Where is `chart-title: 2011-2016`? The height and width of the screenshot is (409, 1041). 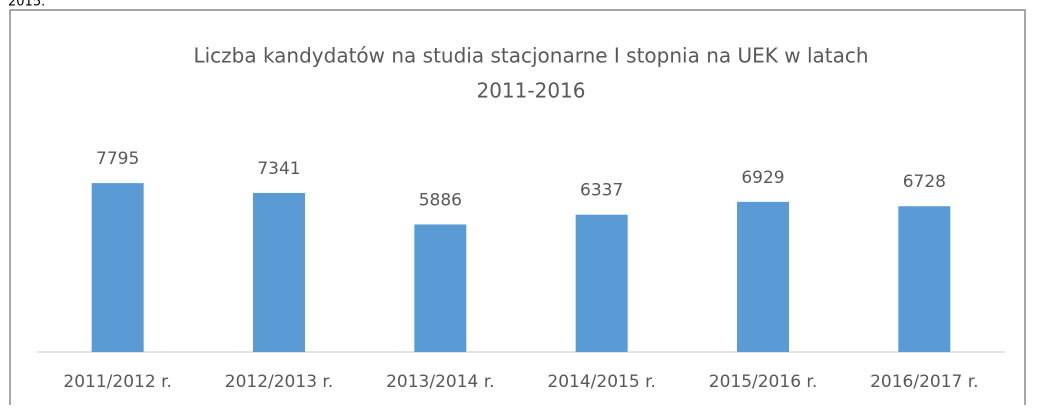
chart-title: 2011-2016 is located at coordinates (530, 91).